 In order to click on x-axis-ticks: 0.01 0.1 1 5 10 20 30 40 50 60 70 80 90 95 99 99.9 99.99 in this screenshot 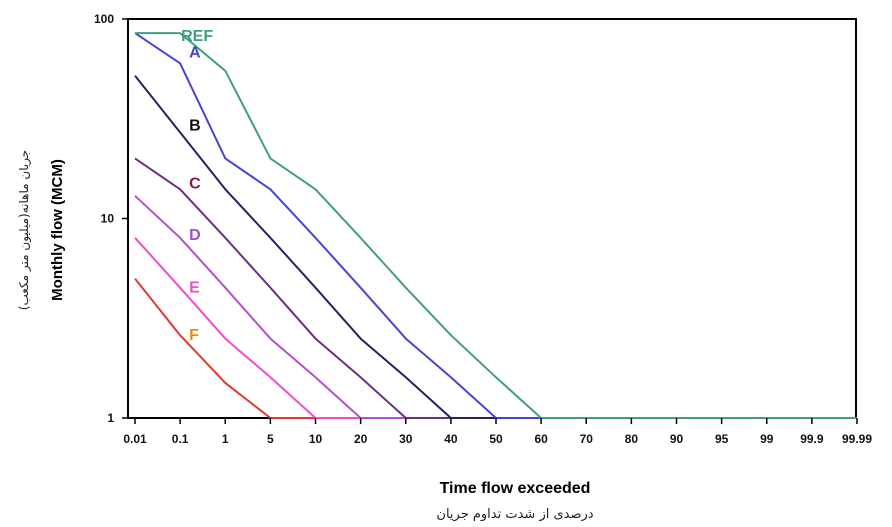, I will do `click(497, 432)`.